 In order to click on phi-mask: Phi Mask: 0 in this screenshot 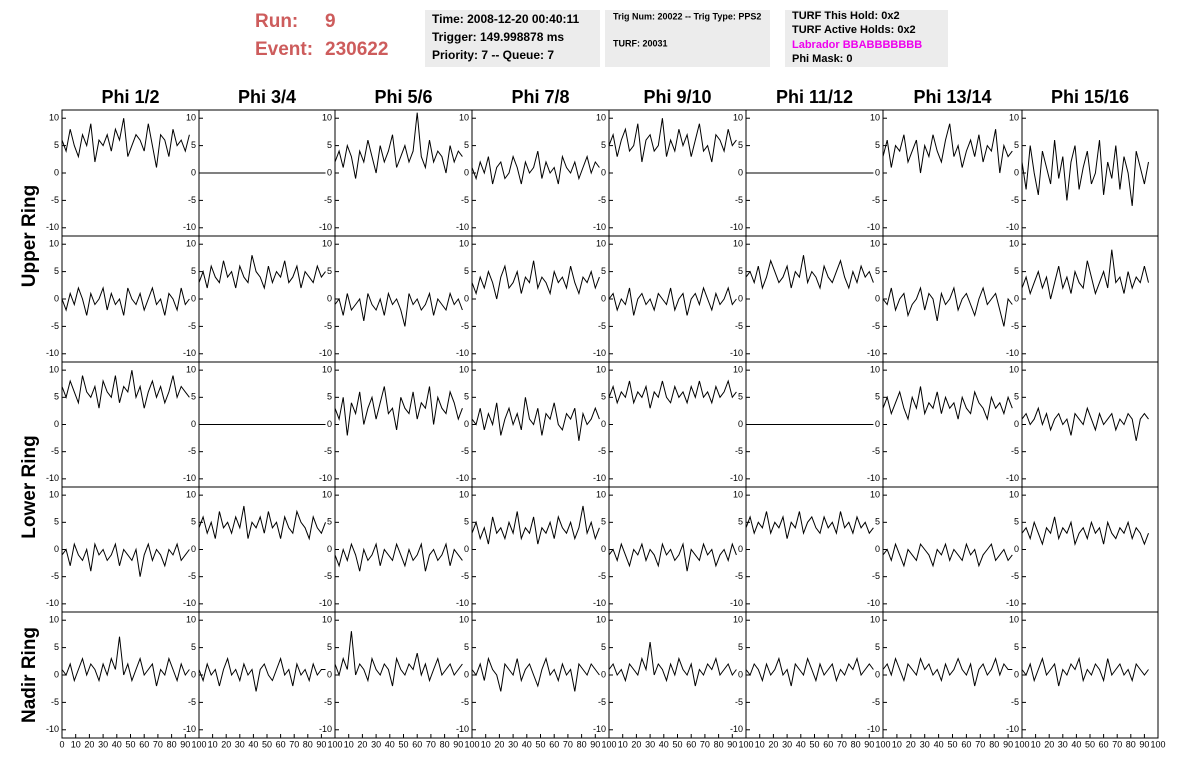, I will do `click(822, 59)`.